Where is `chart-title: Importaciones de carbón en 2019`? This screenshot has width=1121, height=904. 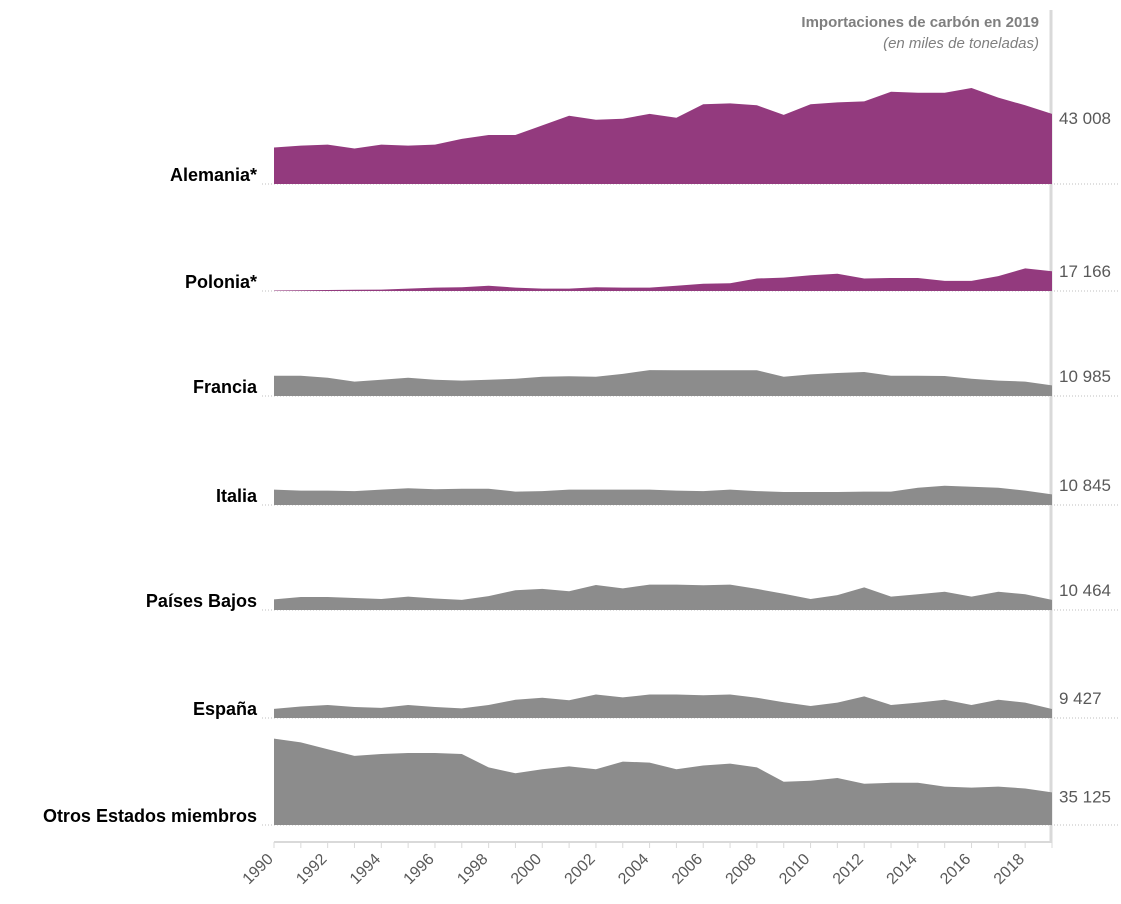 chart-title: Importaciones de carbón en 2019 is located at coordinates (920, 22).